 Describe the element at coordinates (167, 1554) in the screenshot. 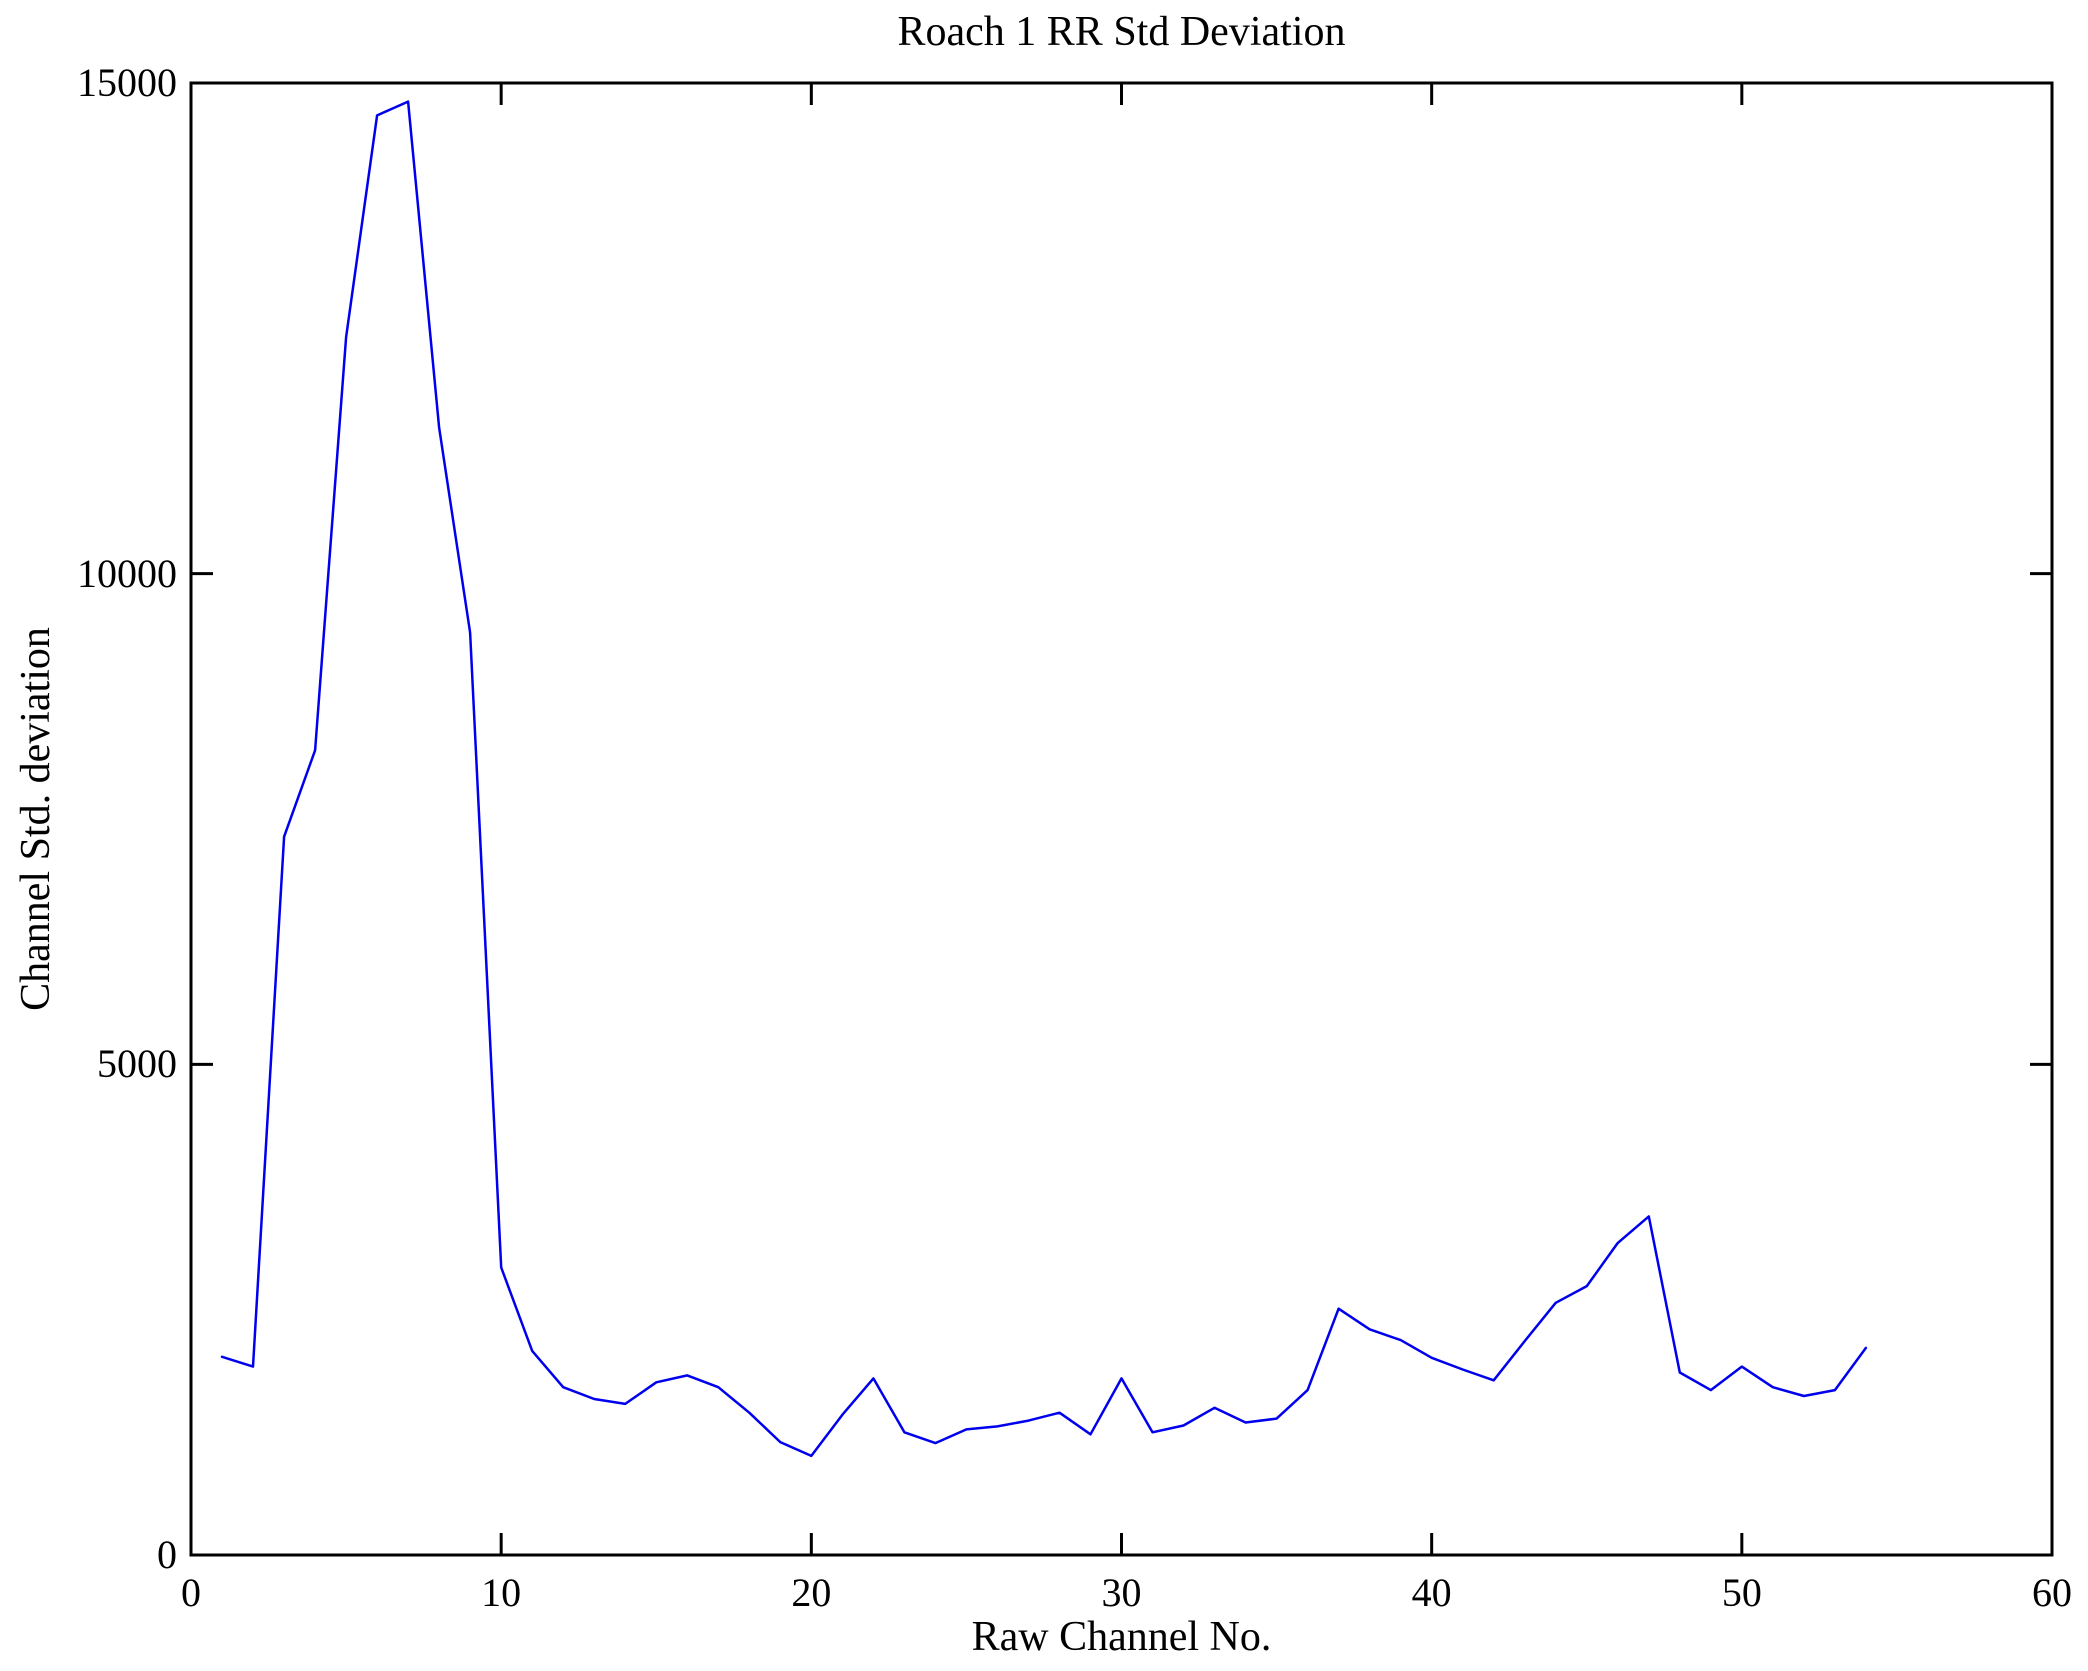

I see `y-tick-label: 0` at that location.